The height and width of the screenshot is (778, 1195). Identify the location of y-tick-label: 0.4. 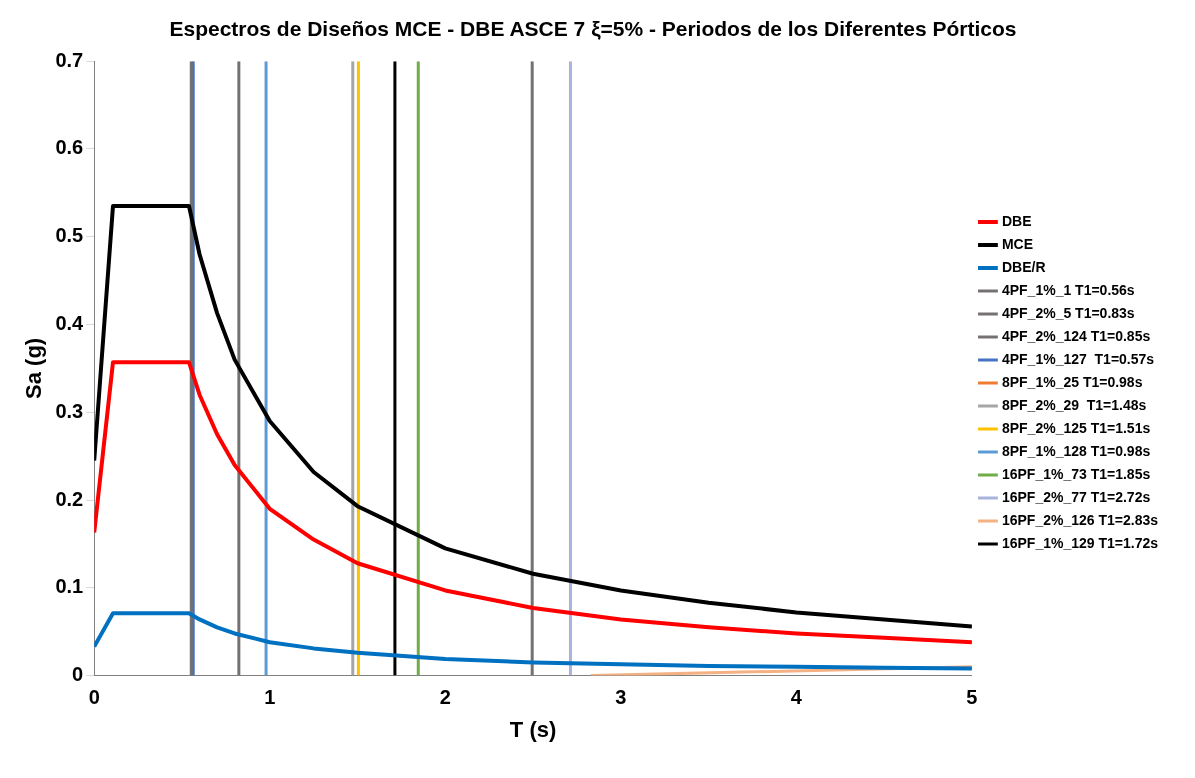
(70, 323).